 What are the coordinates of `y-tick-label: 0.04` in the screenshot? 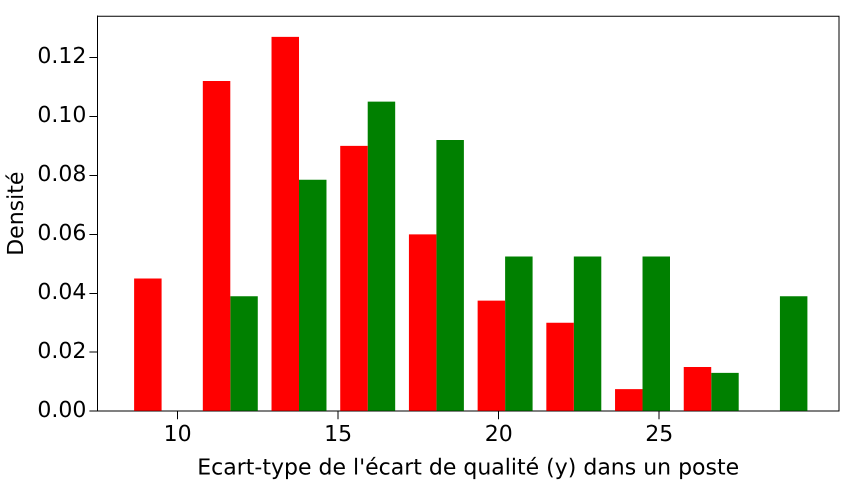 It's located at (61, 293).